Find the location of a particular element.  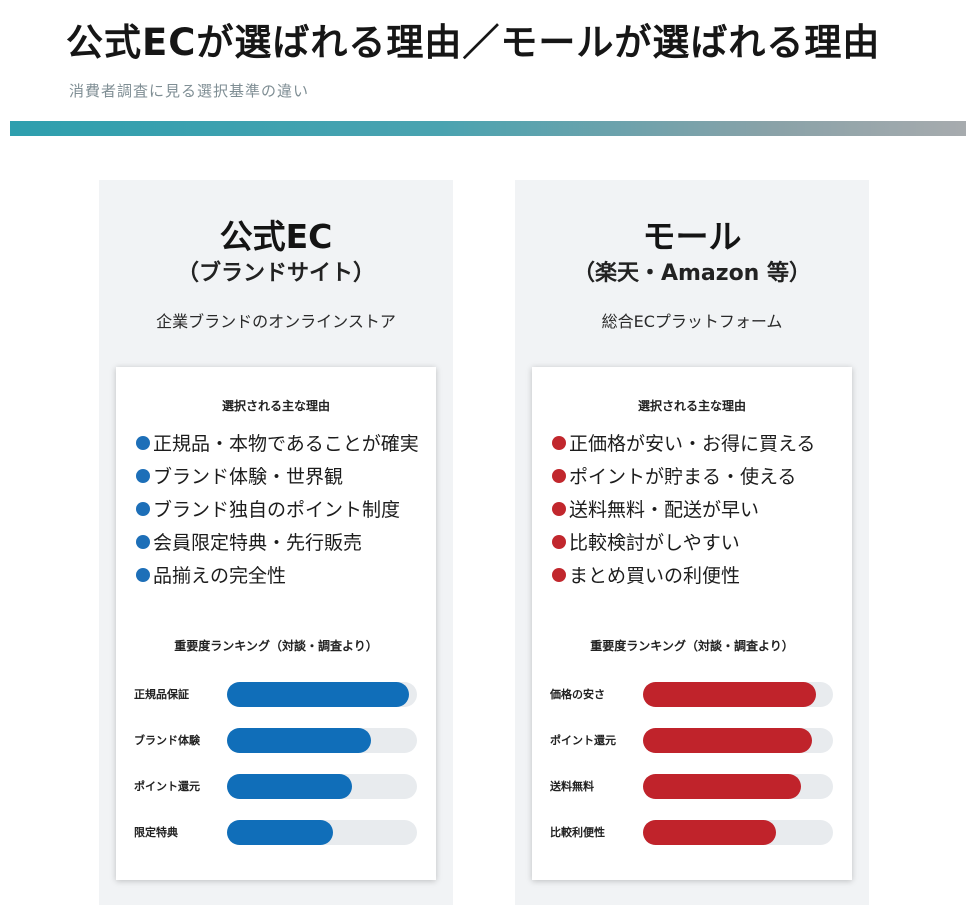

list-item: ブランド独自のポイント制度 is located at coordinates (277, 508).